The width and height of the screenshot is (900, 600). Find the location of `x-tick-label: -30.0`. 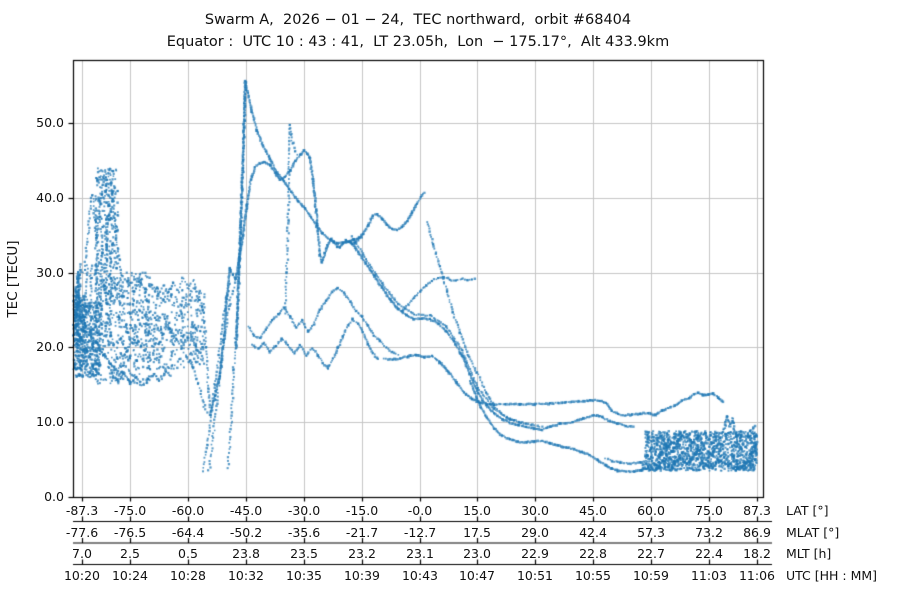

x-tick-label: -30.0 is located at coordinates (304, 510).